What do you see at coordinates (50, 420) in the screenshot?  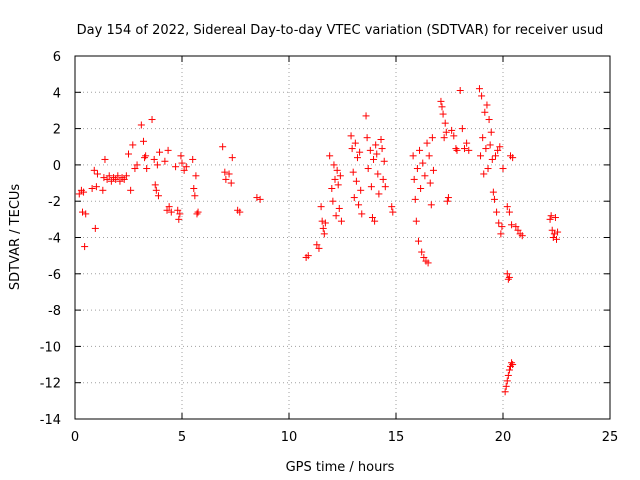 I see `y-tick-label: -14` at bounding box center [50, 420].